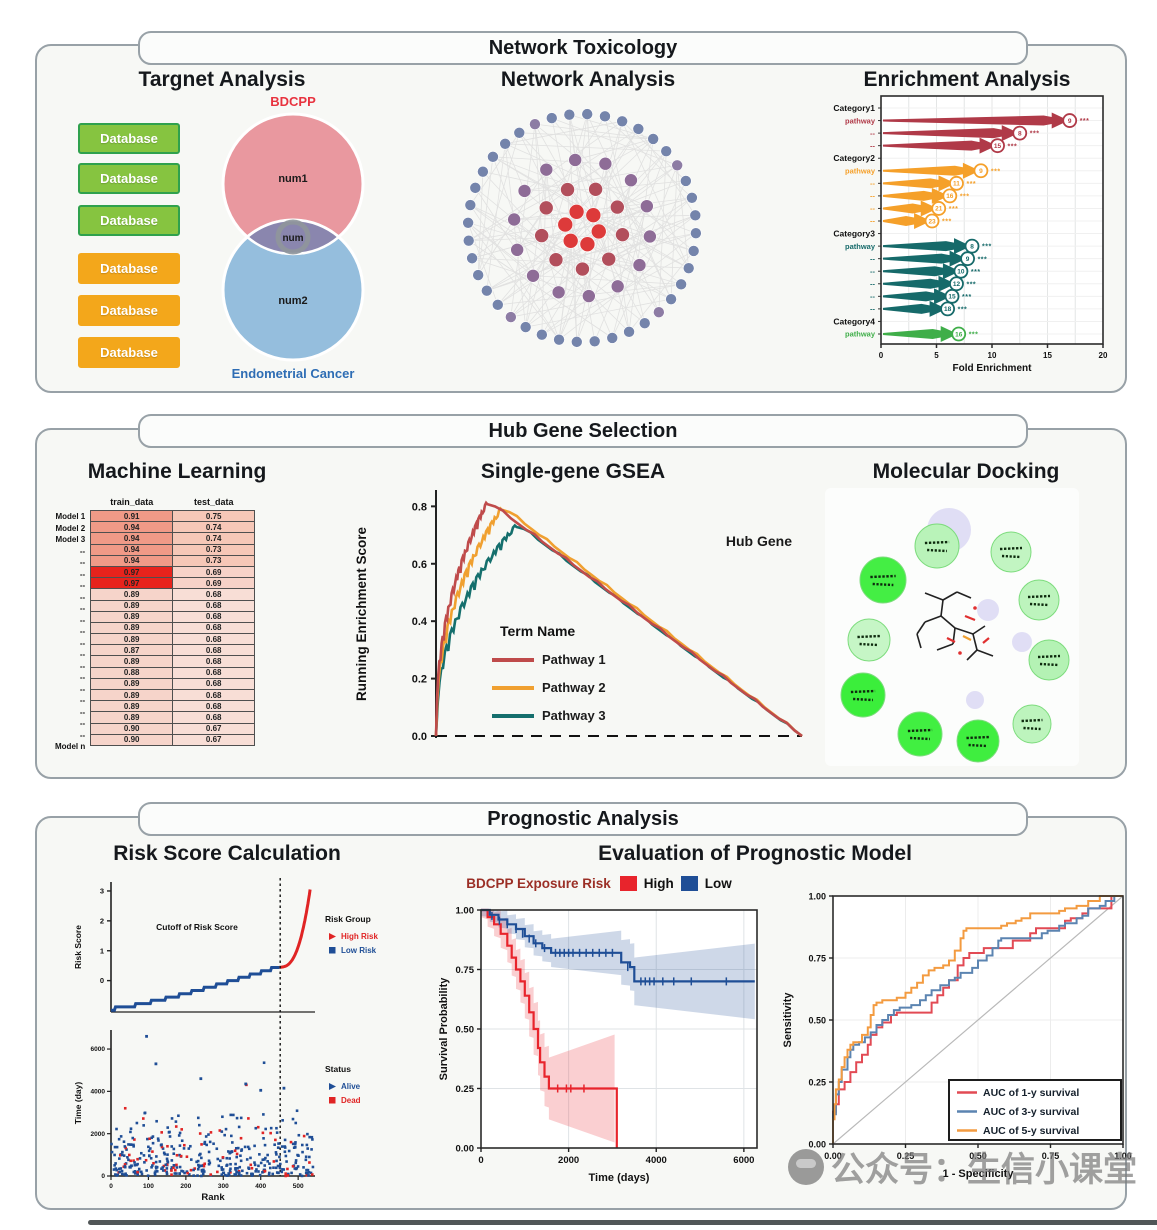 This screenshot has width=1157, height=1230. I want to click on ml-train-cell: 0.97, so click(132, 572).